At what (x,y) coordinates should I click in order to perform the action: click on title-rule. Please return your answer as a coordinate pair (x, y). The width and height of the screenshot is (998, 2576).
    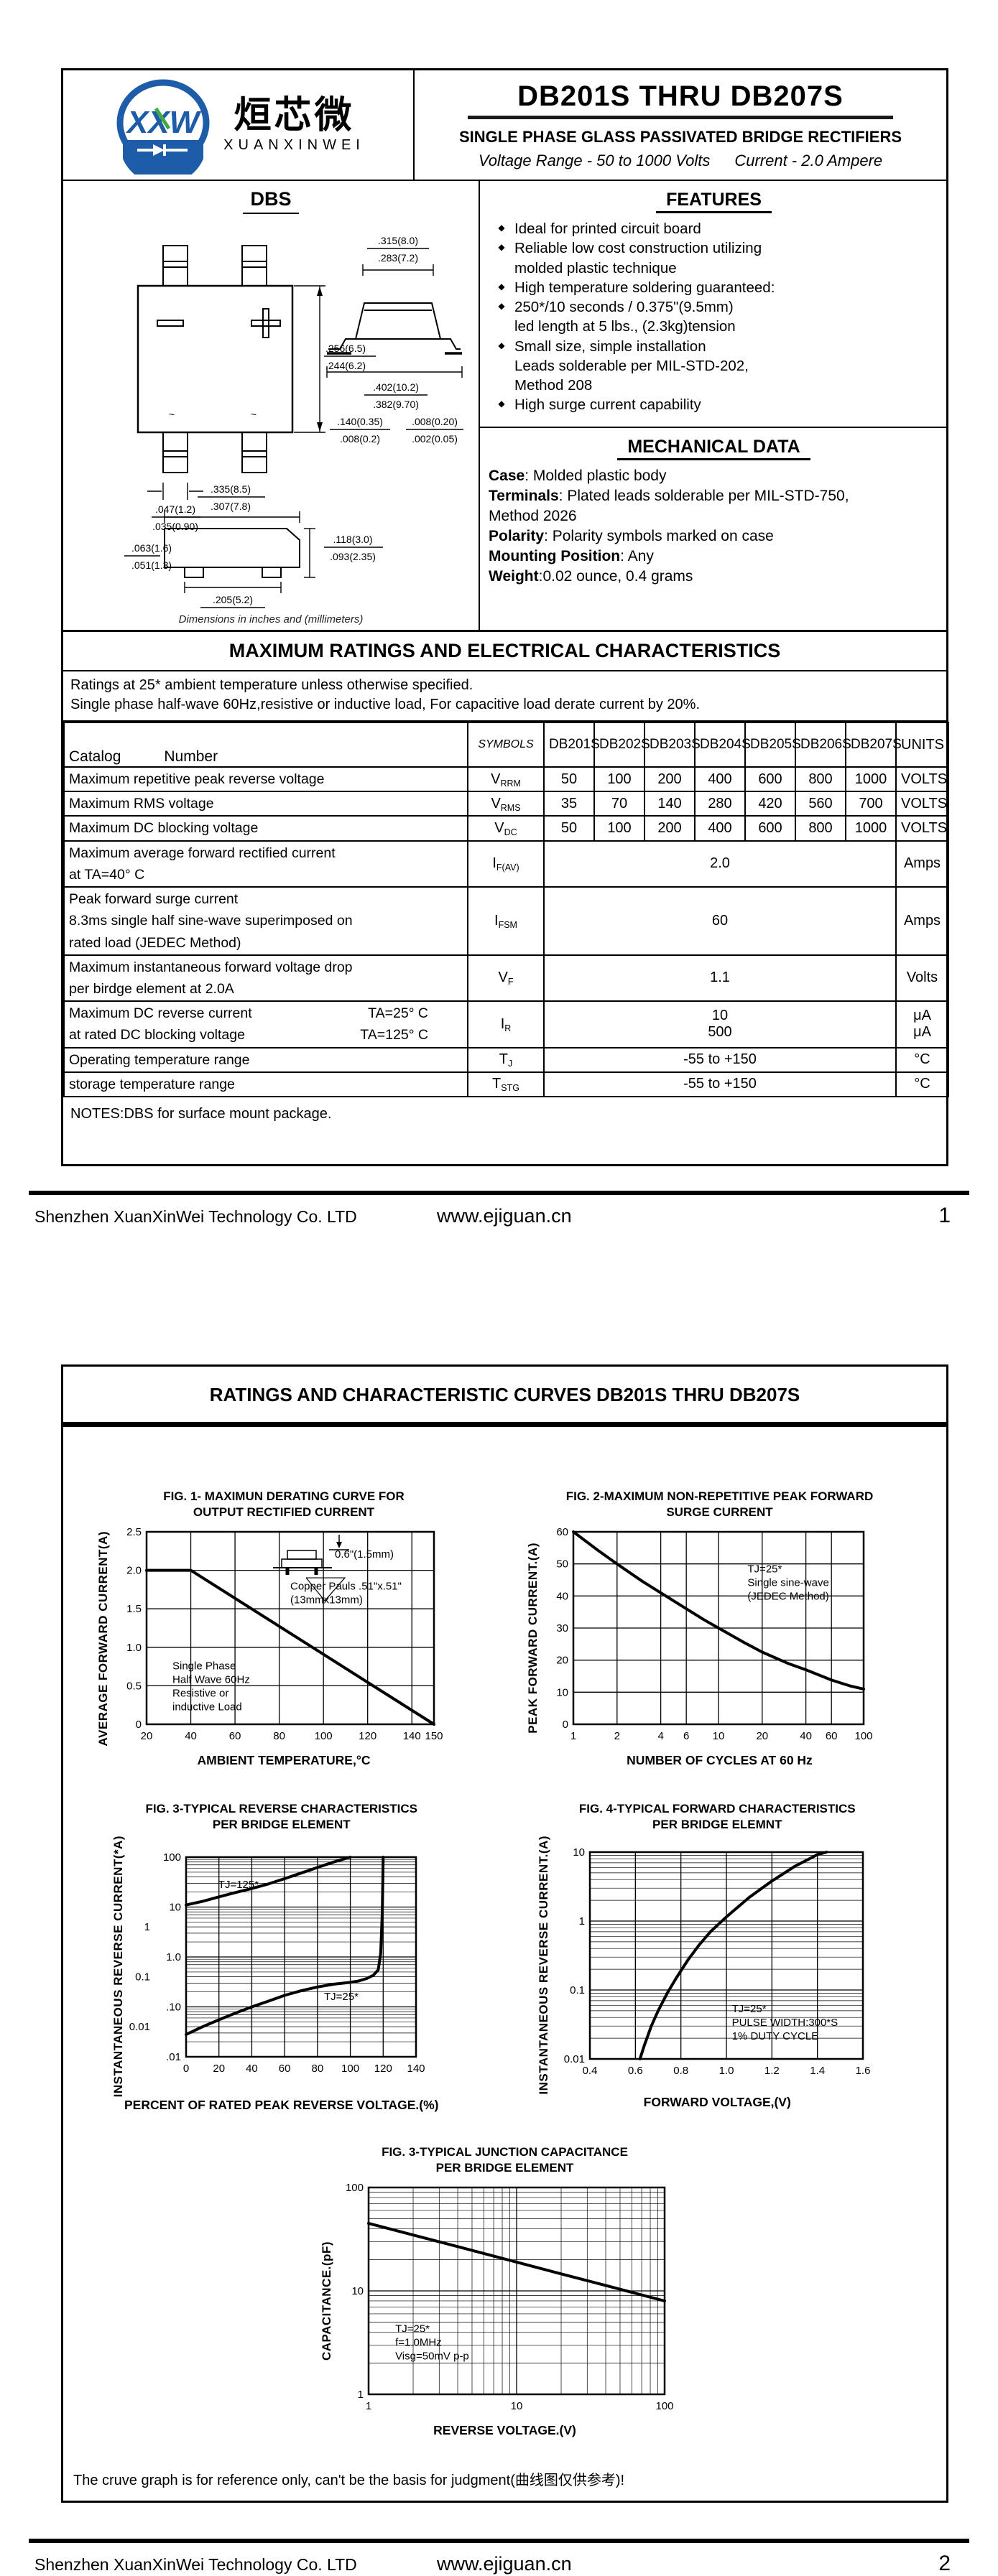
    Looking at the image, I should click on (680, 118).